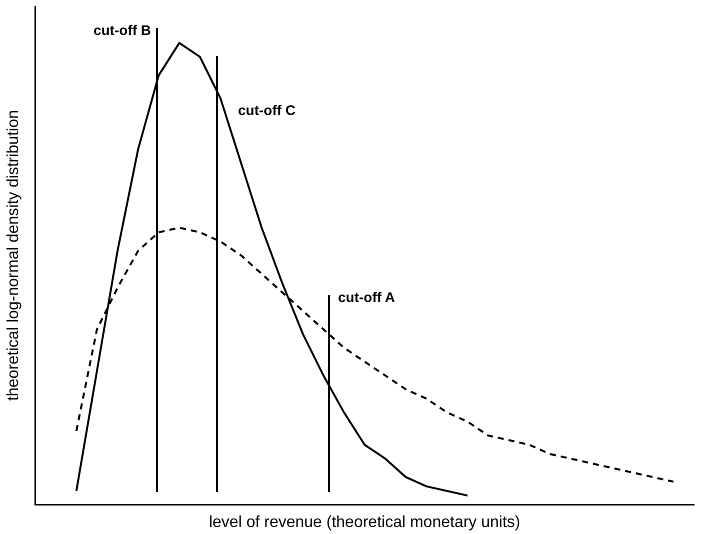 This screenshot has width=702, height=534. I want to click on annotation: cut-off C, so click(267, 110).